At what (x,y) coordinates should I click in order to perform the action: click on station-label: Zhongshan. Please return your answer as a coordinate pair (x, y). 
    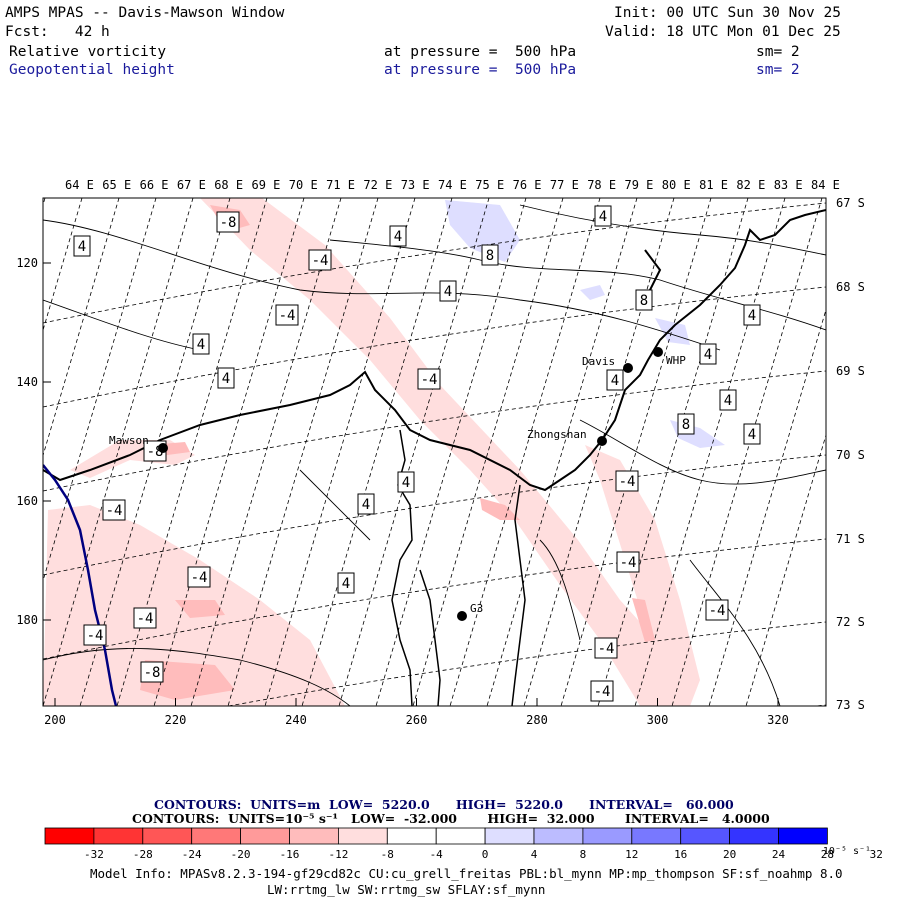
    Looking at the image, I should click on (557, 434).